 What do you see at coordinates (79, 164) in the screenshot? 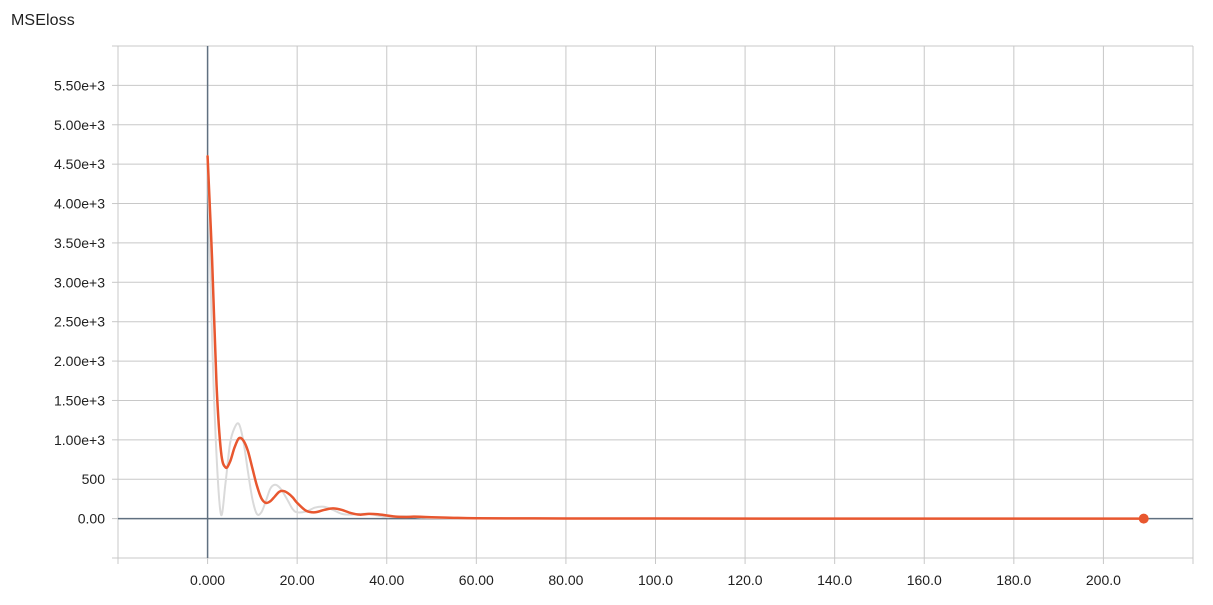
I see `y-tick-label: 4.50e+3` at bounding box center [79, 164].